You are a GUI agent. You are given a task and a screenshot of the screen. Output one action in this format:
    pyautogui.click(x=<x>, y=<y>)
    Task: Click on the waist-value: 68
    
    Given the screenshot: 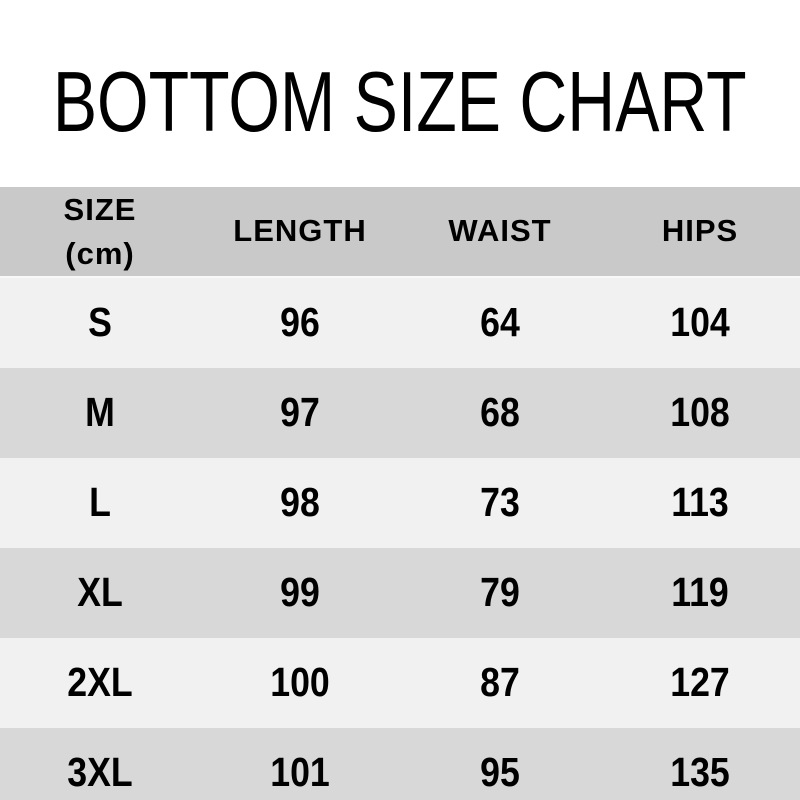 What is the action you would take?
    pyautogui.click(x=500, y=412)
    